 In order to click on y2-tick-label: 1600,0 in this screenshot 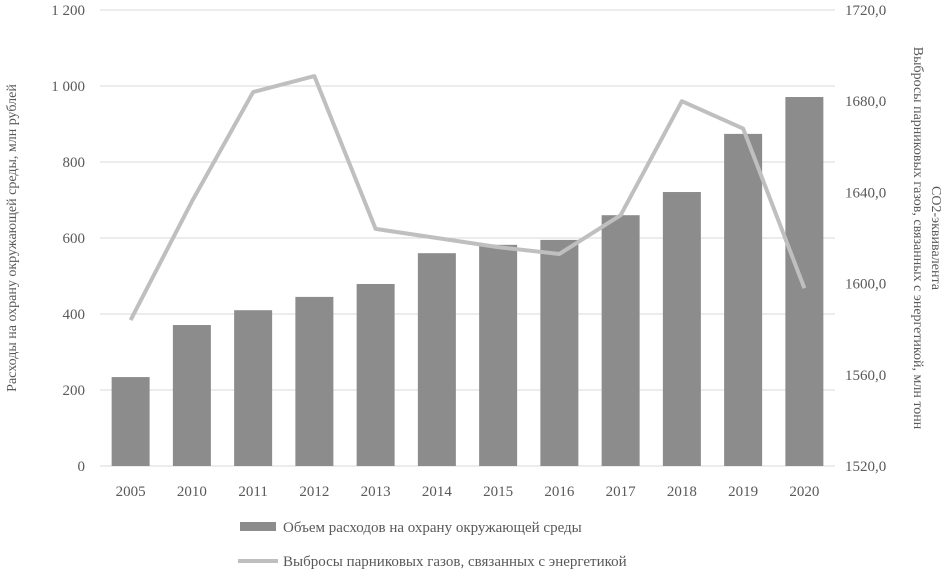, I will do `click(865, 285)`.